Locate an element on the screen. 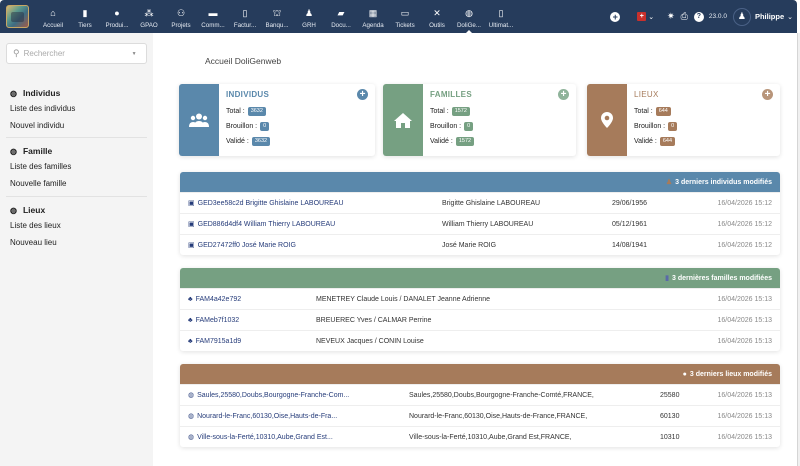 The width and height of the screenshot is (800, 466). sidebar-group-title: ◍ Lieux is located at coordinates (76, 210).